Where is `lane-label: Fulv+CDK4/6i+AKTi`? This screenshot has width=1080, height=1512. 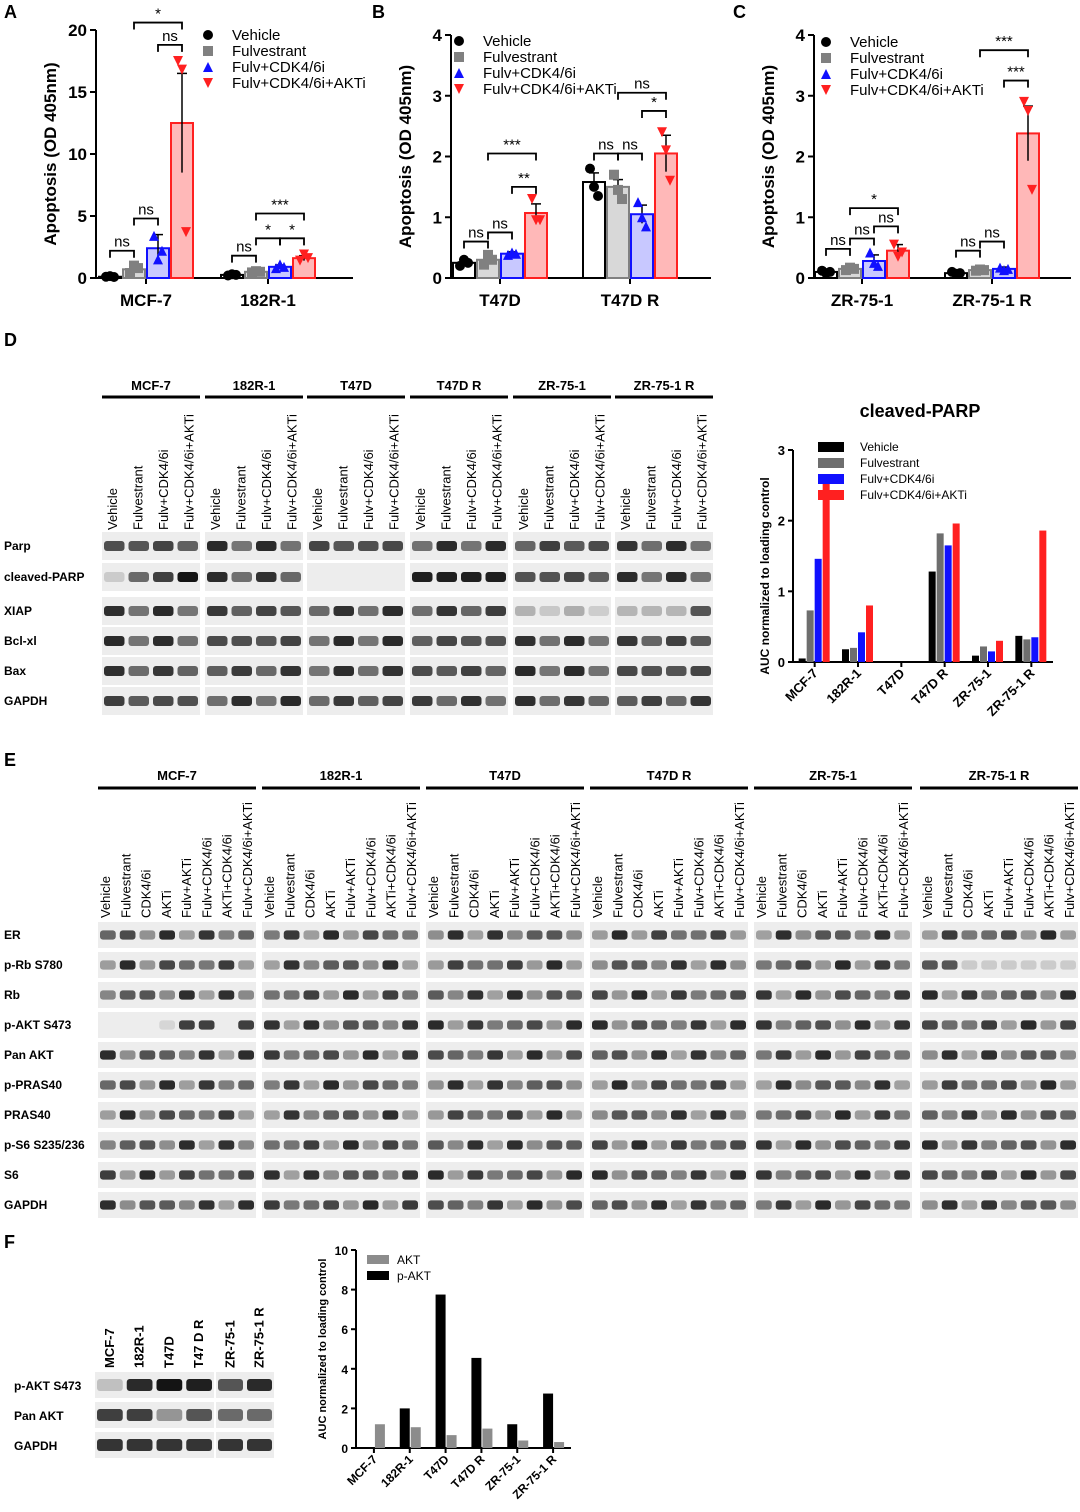
lane-label: Fulv+CDK4/6i+AKTi is located at coordinates (575, 860).